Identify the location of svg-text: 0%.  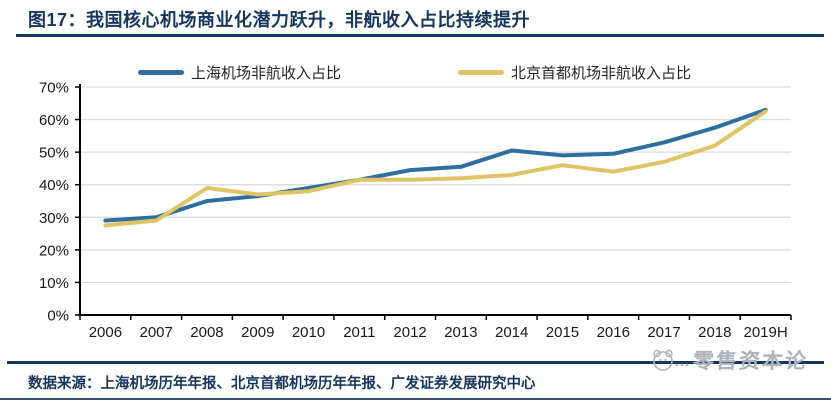
(58, 316).